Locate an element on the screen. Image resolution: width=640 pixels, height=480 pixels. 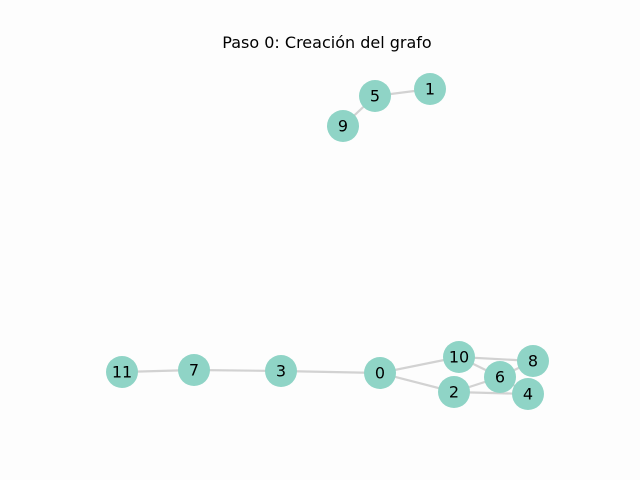
node-2: 2 is located at coordinates (454, 392).